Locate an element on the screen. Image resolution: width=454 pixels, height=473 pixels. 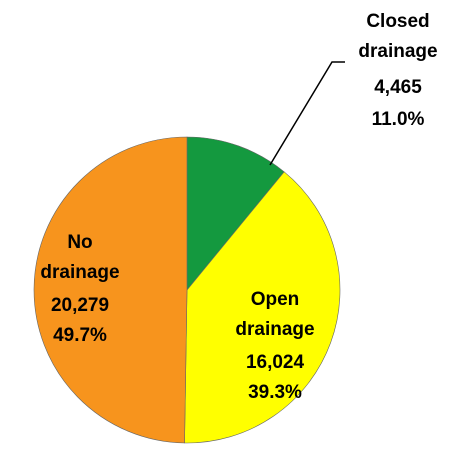
value-label: 20,279 is located at coordinates (80, 305).